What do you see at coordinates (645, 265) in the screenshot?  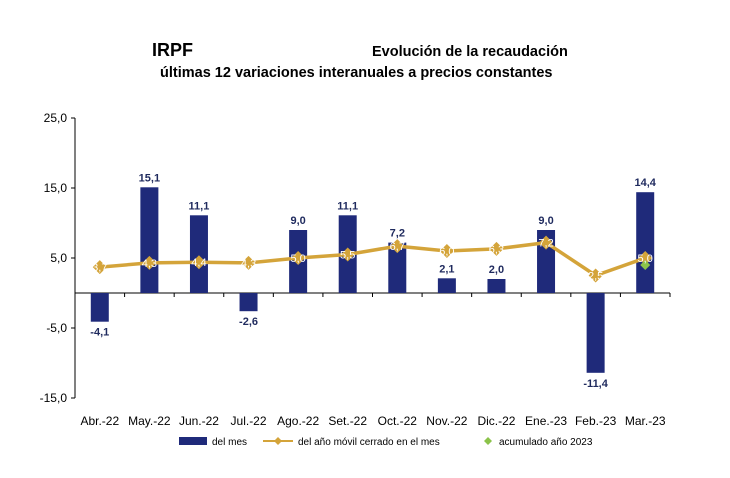 I see `accumulated-marker` at bounding box center [645, 265].